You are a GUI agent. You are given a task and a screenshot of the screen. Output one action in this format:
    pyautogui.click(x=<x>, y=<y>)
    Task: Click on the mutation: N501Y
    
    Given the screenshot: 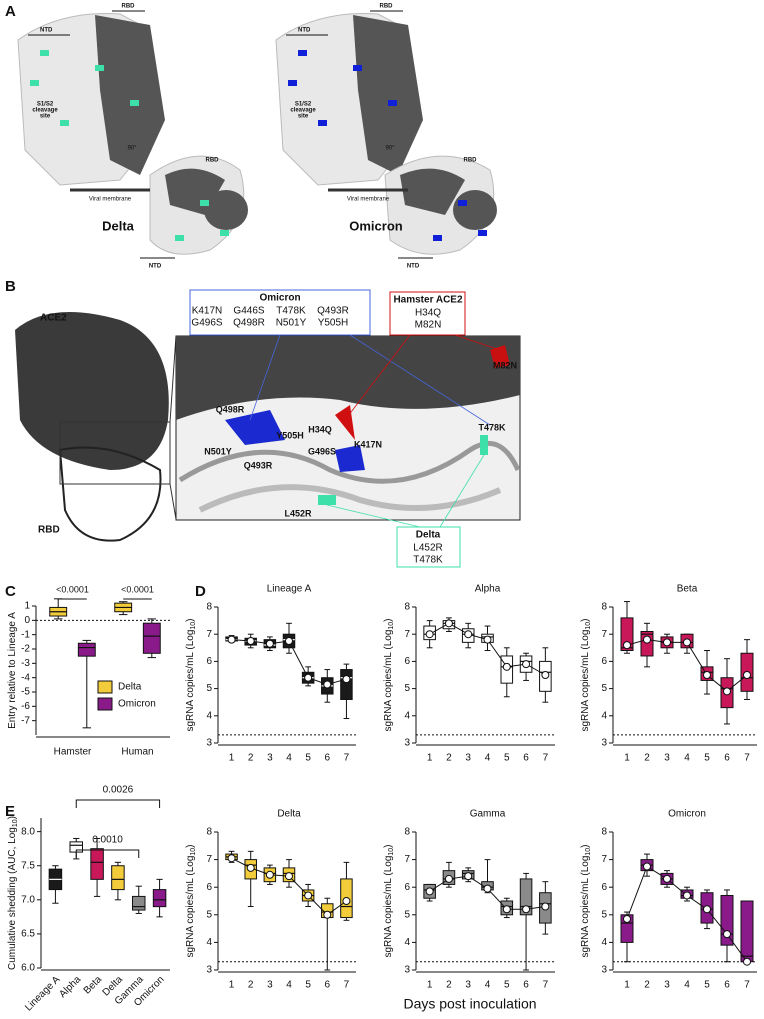 What is the action you would take?
    pyautogui.click(x=291, y=323)
    